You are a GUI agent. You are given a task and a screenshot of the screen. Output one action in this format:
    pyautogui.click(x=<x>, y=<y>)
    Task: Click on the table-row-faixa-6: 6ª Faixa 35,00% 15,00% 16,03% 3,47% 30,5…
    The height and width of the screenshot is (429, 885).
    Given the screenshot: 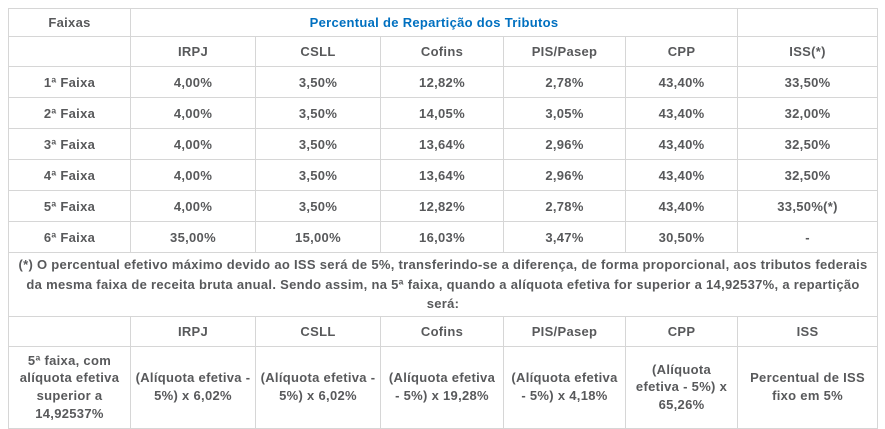 What is the action you would take?
    pyautogui.click(x=443, y=237)
    